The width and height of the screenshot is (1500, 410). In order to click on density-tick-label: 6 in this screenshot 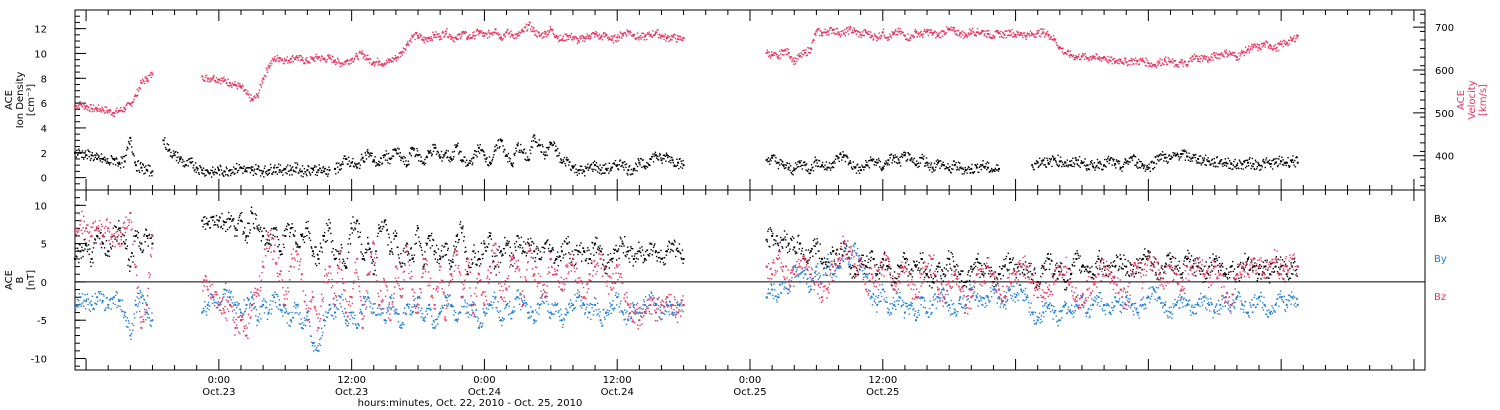, I will do `click(44, 104)`.